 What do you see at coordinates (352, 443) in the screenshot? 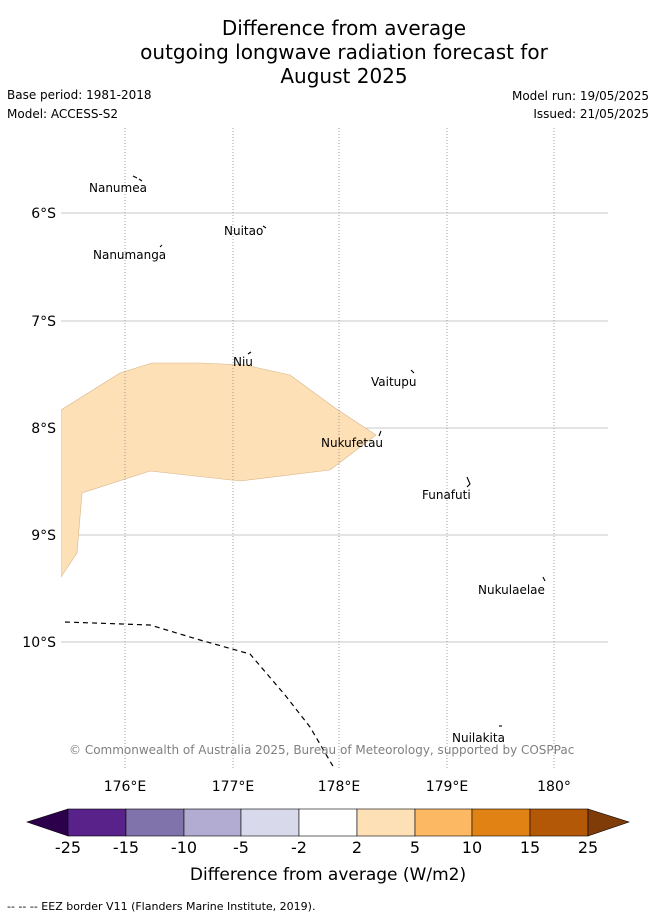
I see `island-label-nukufetau: Nukufetau` at bounding box center [352, 443].